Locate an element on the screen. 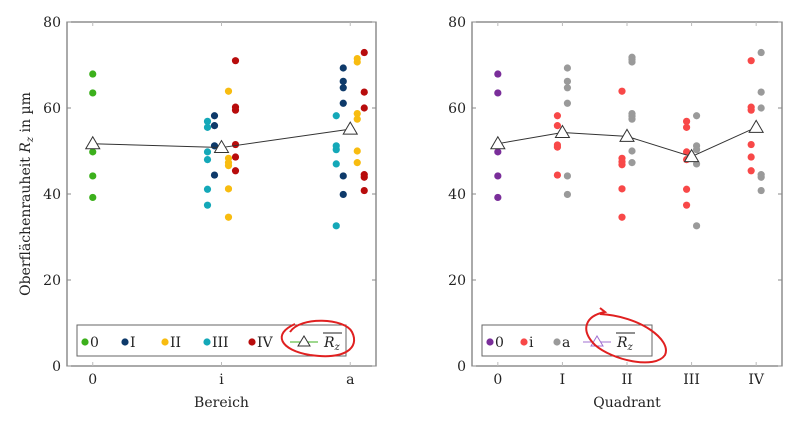 The image size is (800, 428). y-tick-label: 0 is located at coordinates (461, 367).